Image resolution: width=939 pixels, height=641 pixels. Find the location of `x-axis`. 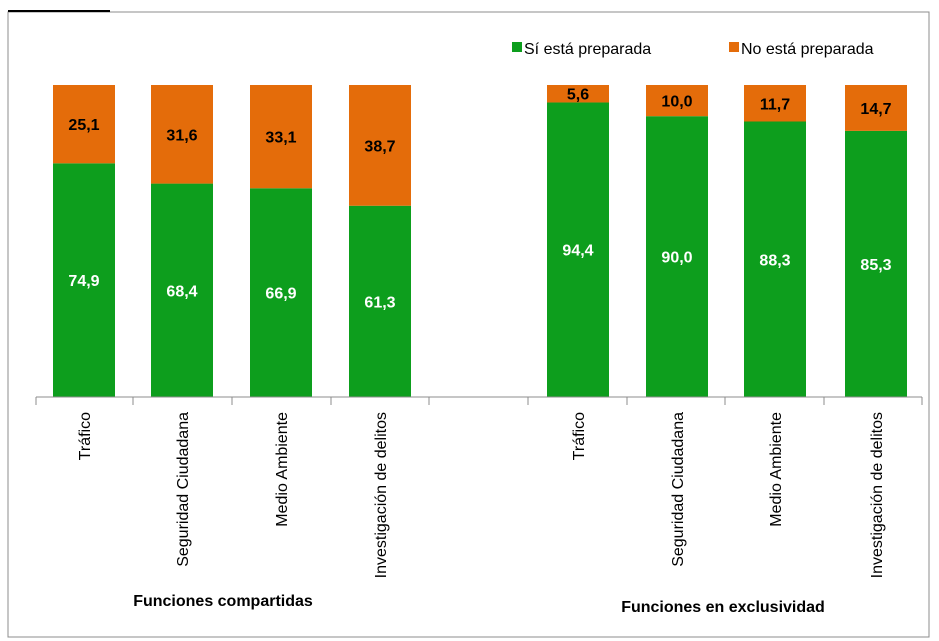

x-axis is located at coordinates (479, 400).